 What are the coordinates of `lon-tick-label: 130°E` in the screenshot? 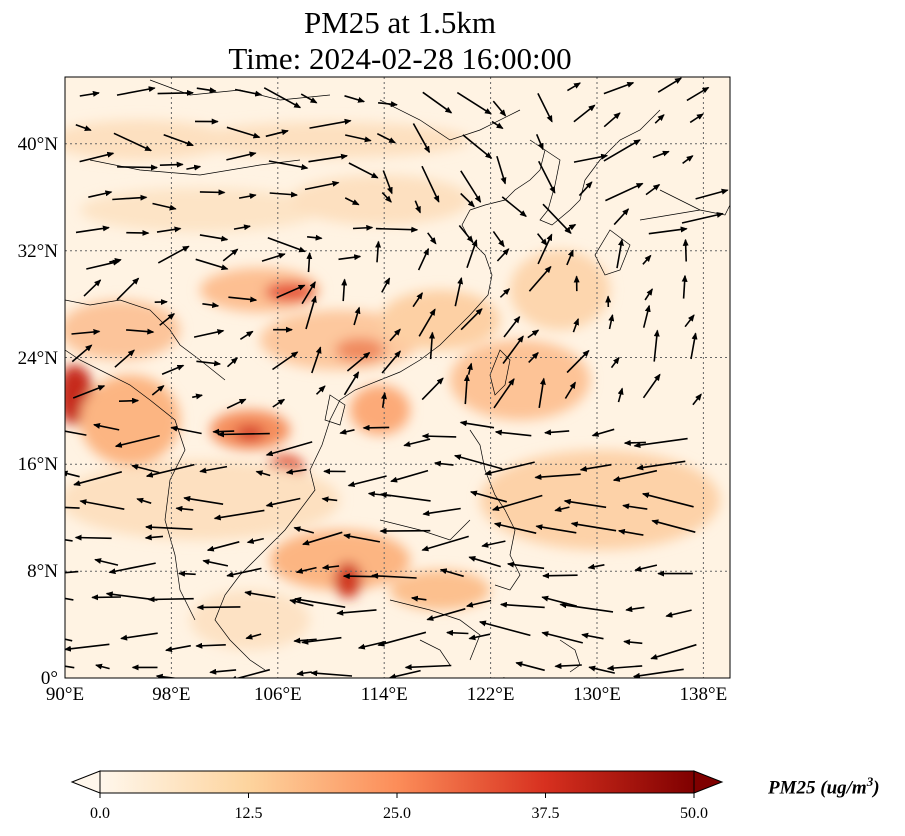 It's located at (597, 694).